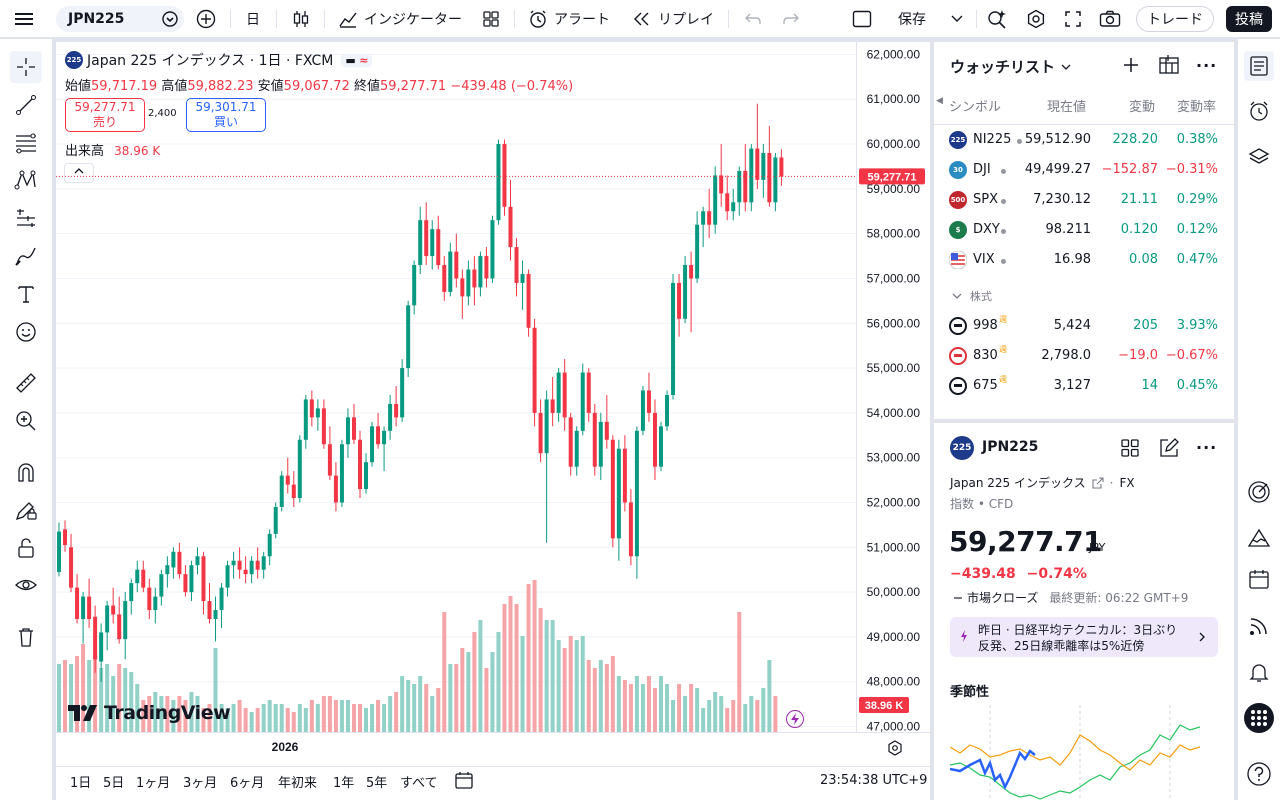 Image resolution: width=1280 pixels, height=800 pixels. I want to click on calendar-toggle, so click(1259, 579).